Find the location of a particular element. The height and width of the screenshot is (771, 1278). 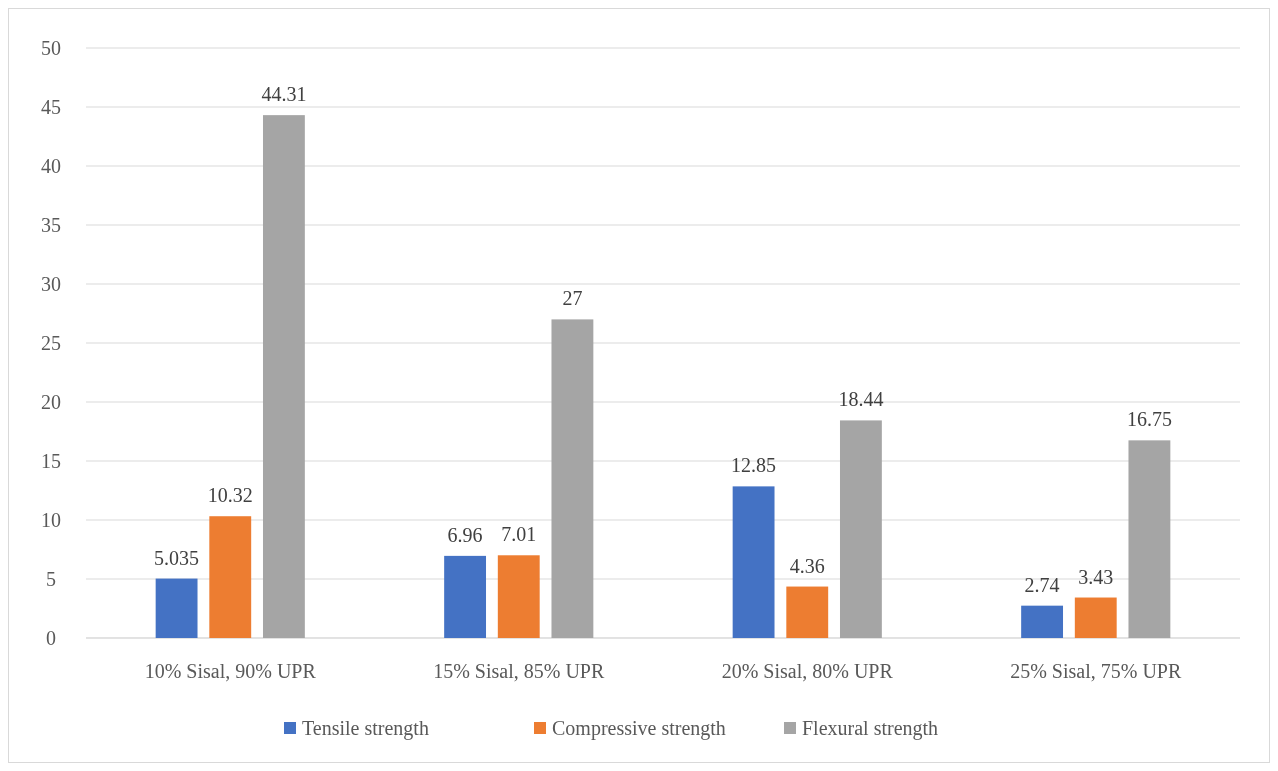

x-tick-label: 20% Sisal, 80% UPR is located at coordinates (807, 671).